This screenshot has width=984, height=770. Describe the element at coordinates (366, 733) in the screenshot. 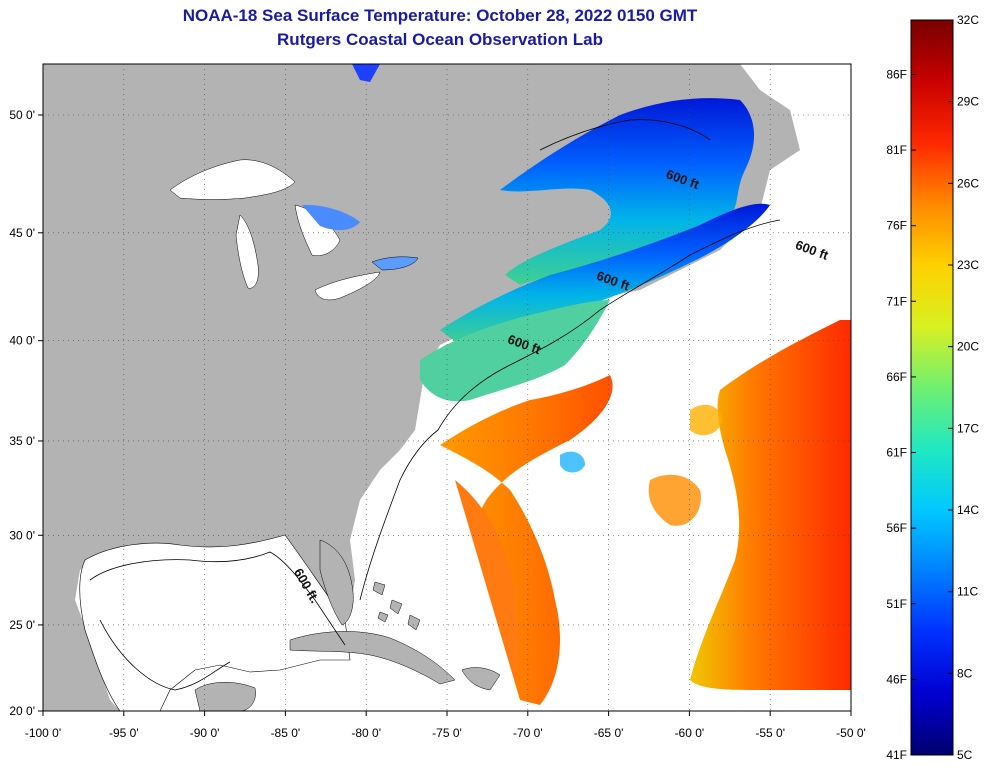

I see `lon-label: -80 0'` at that location.